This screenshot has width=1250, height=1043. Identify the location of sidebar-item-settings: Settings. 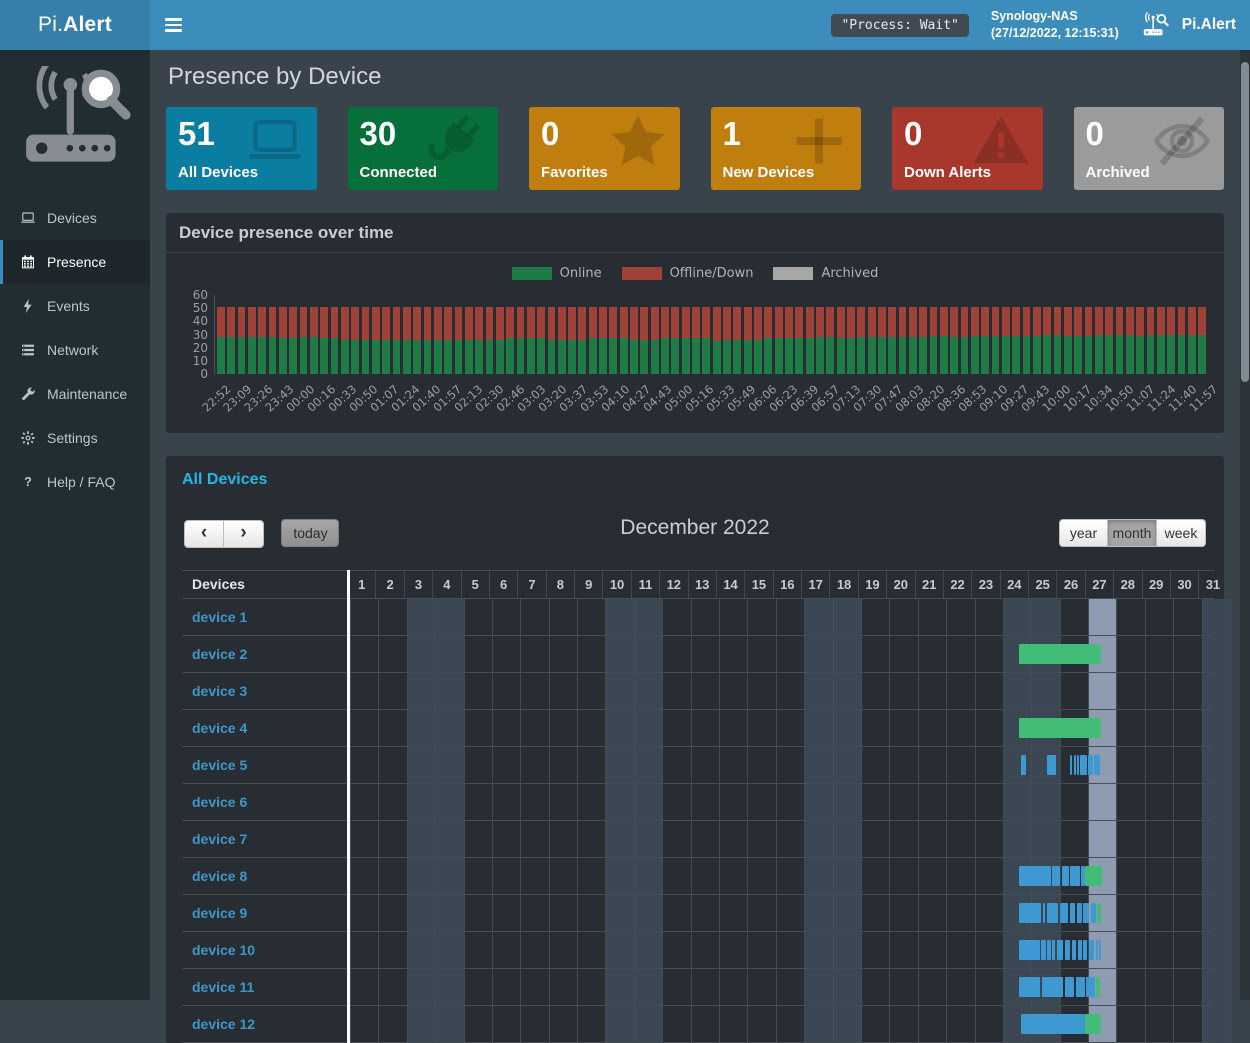
(75, 438).